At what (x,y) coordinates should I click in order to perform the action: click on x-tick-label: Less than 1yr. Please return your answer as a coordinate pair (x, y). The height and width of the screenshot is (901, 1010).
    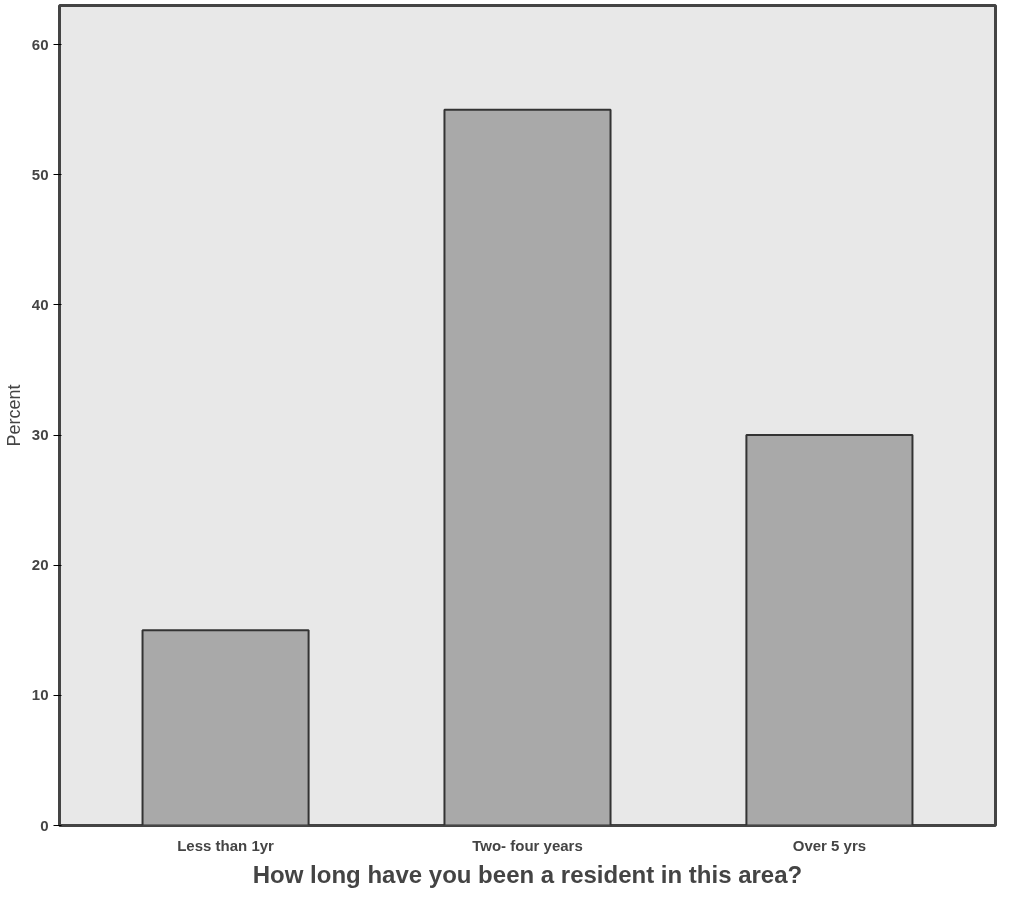
    Looking at the image, I should click on (226, 845).